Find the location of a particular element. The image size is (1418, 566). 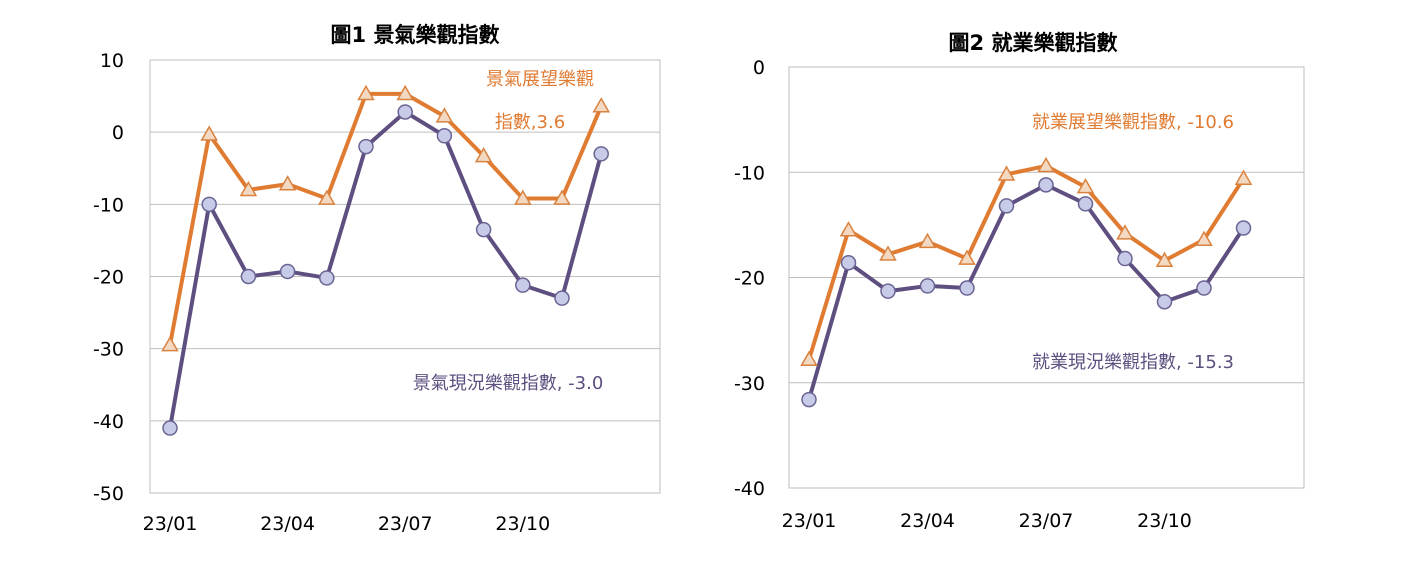

series-annotation: 景氣展望樂觀 is located at coordinates (540, 79).